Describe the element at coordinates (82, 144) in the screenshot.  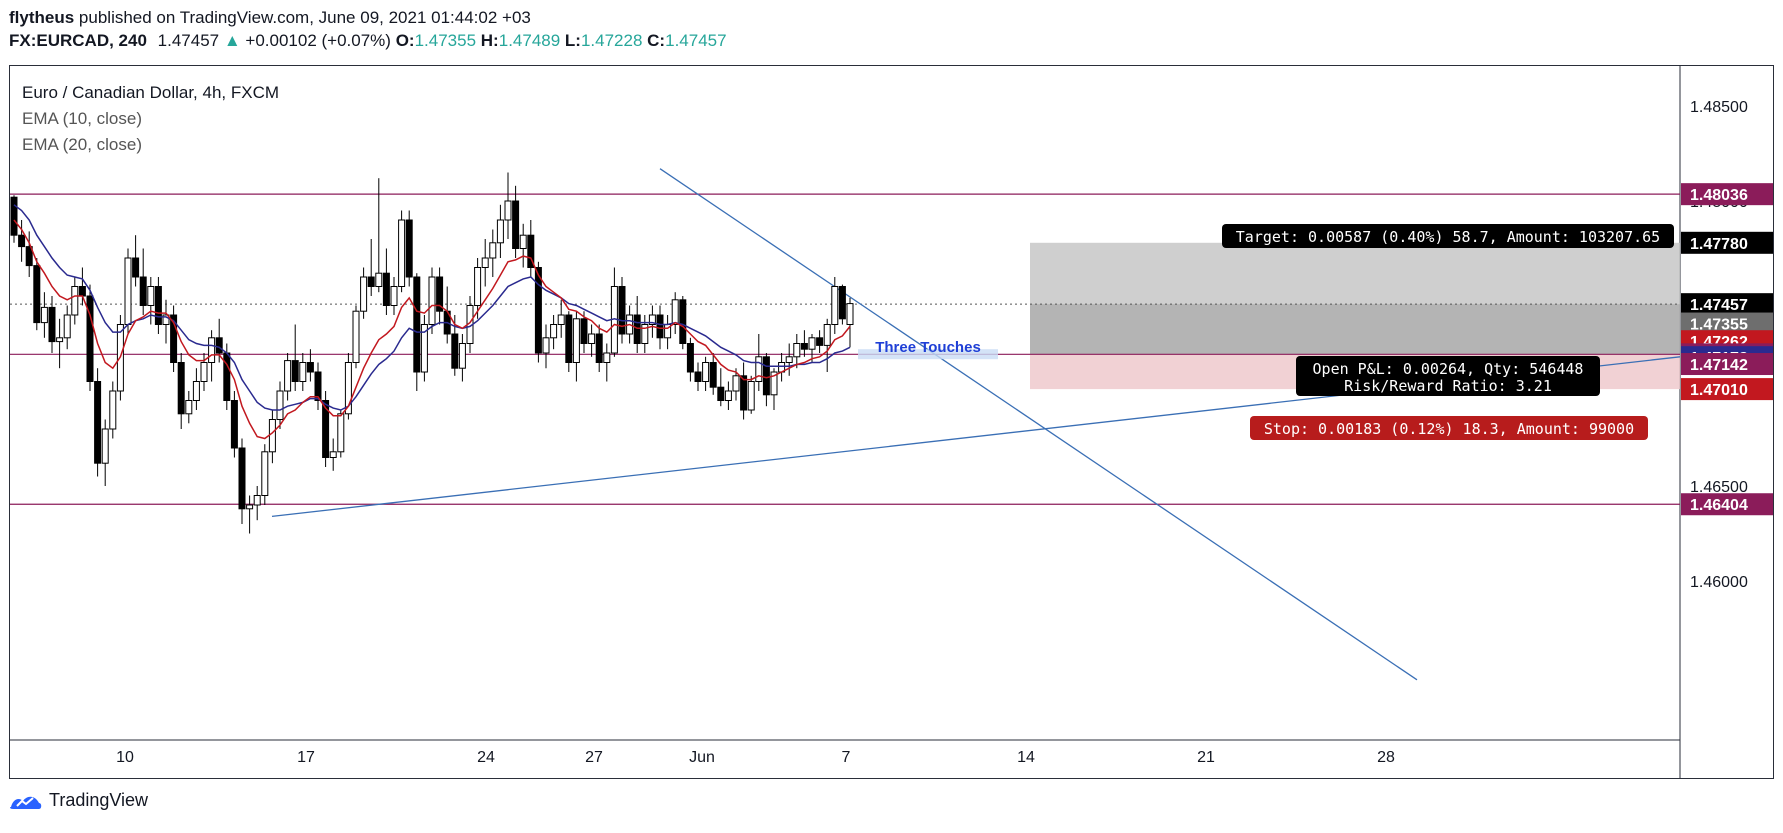
I see `legend-ema20: EMA (20, close)` at that location.